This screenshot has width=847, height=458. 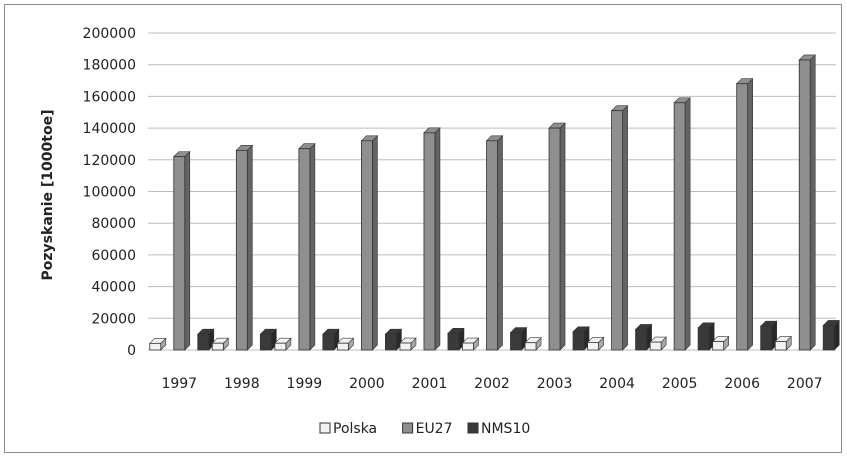 I want to click on bar-polska-1997, so click(x=155, y=346).